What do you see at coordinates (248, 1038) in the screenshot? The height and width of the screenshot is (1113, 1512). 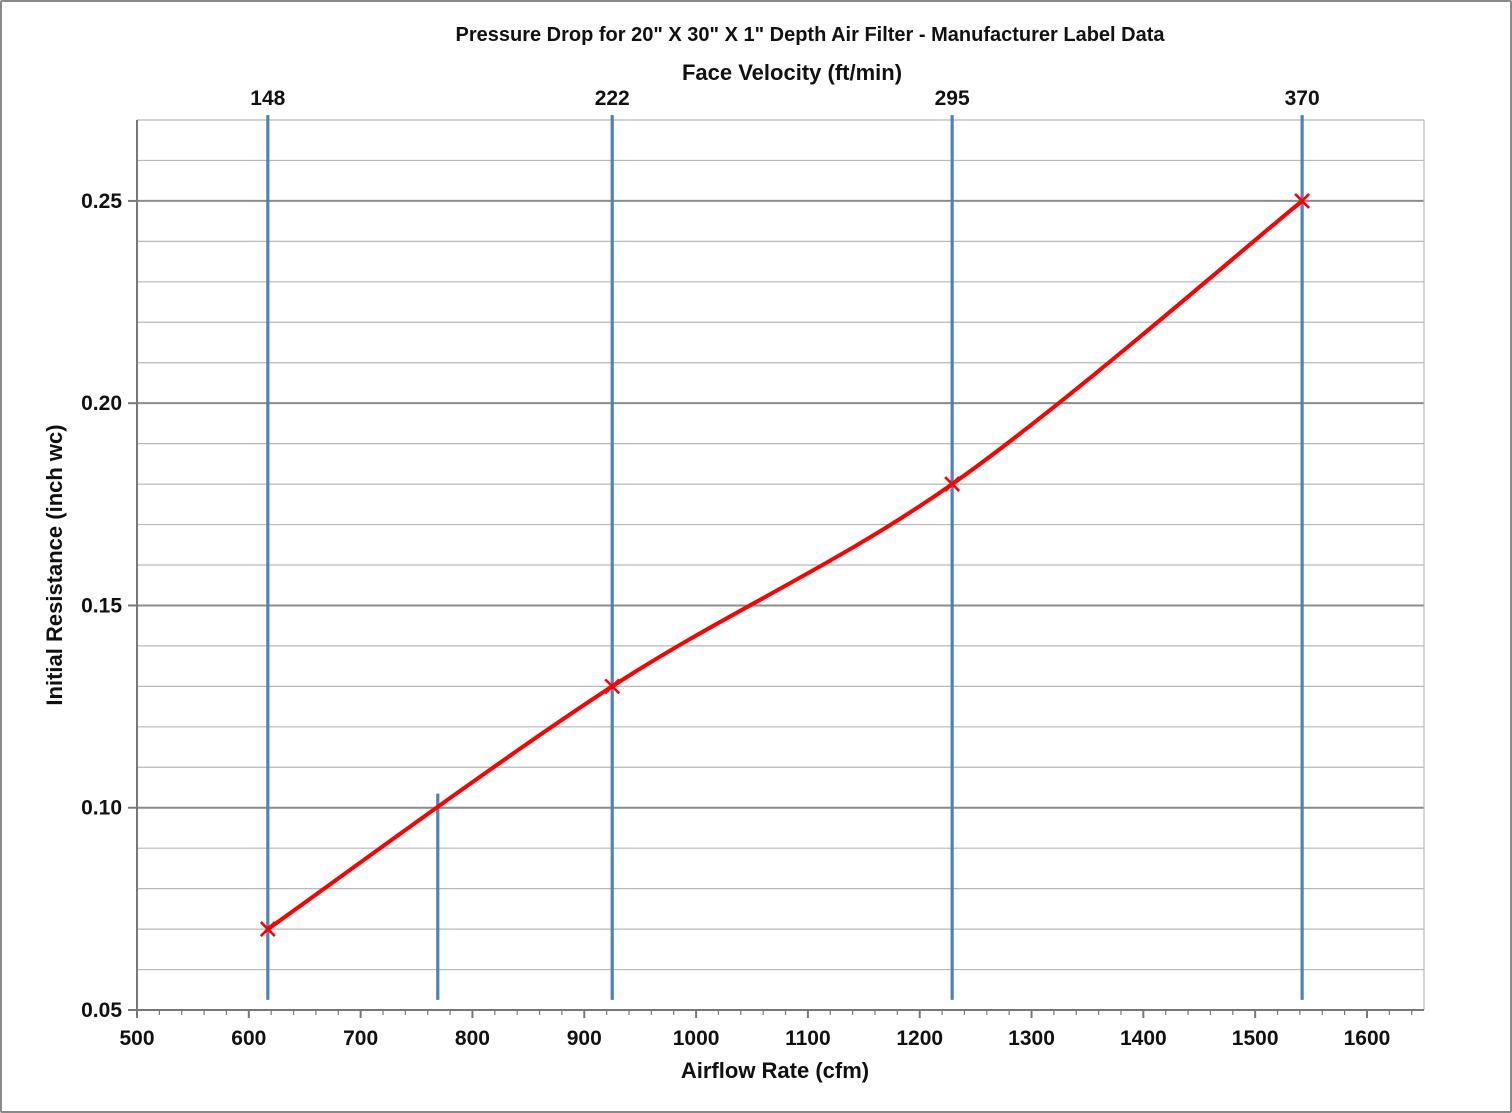 I see `x-tick-label: 600` at bounding box center [248, 1038].